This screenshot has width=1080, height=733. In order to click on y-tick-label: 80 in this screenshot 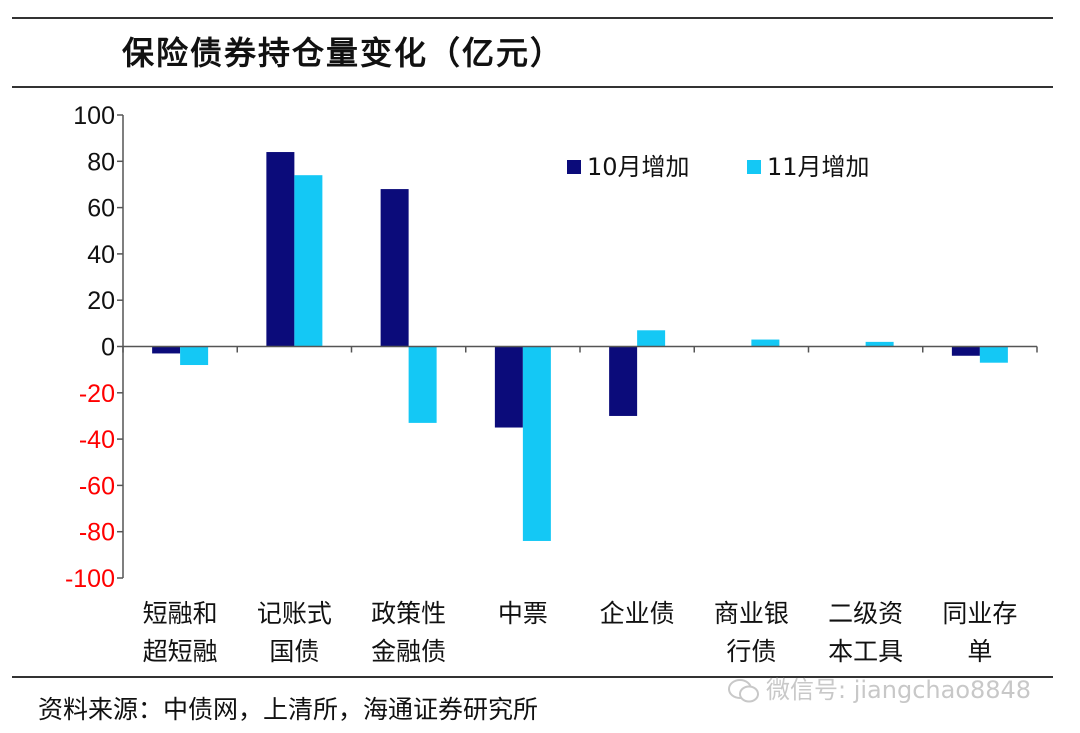, I will do `click(101, 162)`.